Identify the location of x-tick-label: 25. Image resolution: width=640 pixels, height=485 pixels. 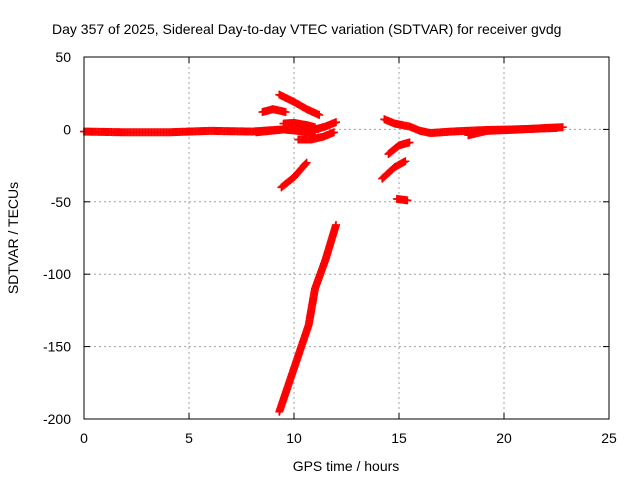
(609, 438).